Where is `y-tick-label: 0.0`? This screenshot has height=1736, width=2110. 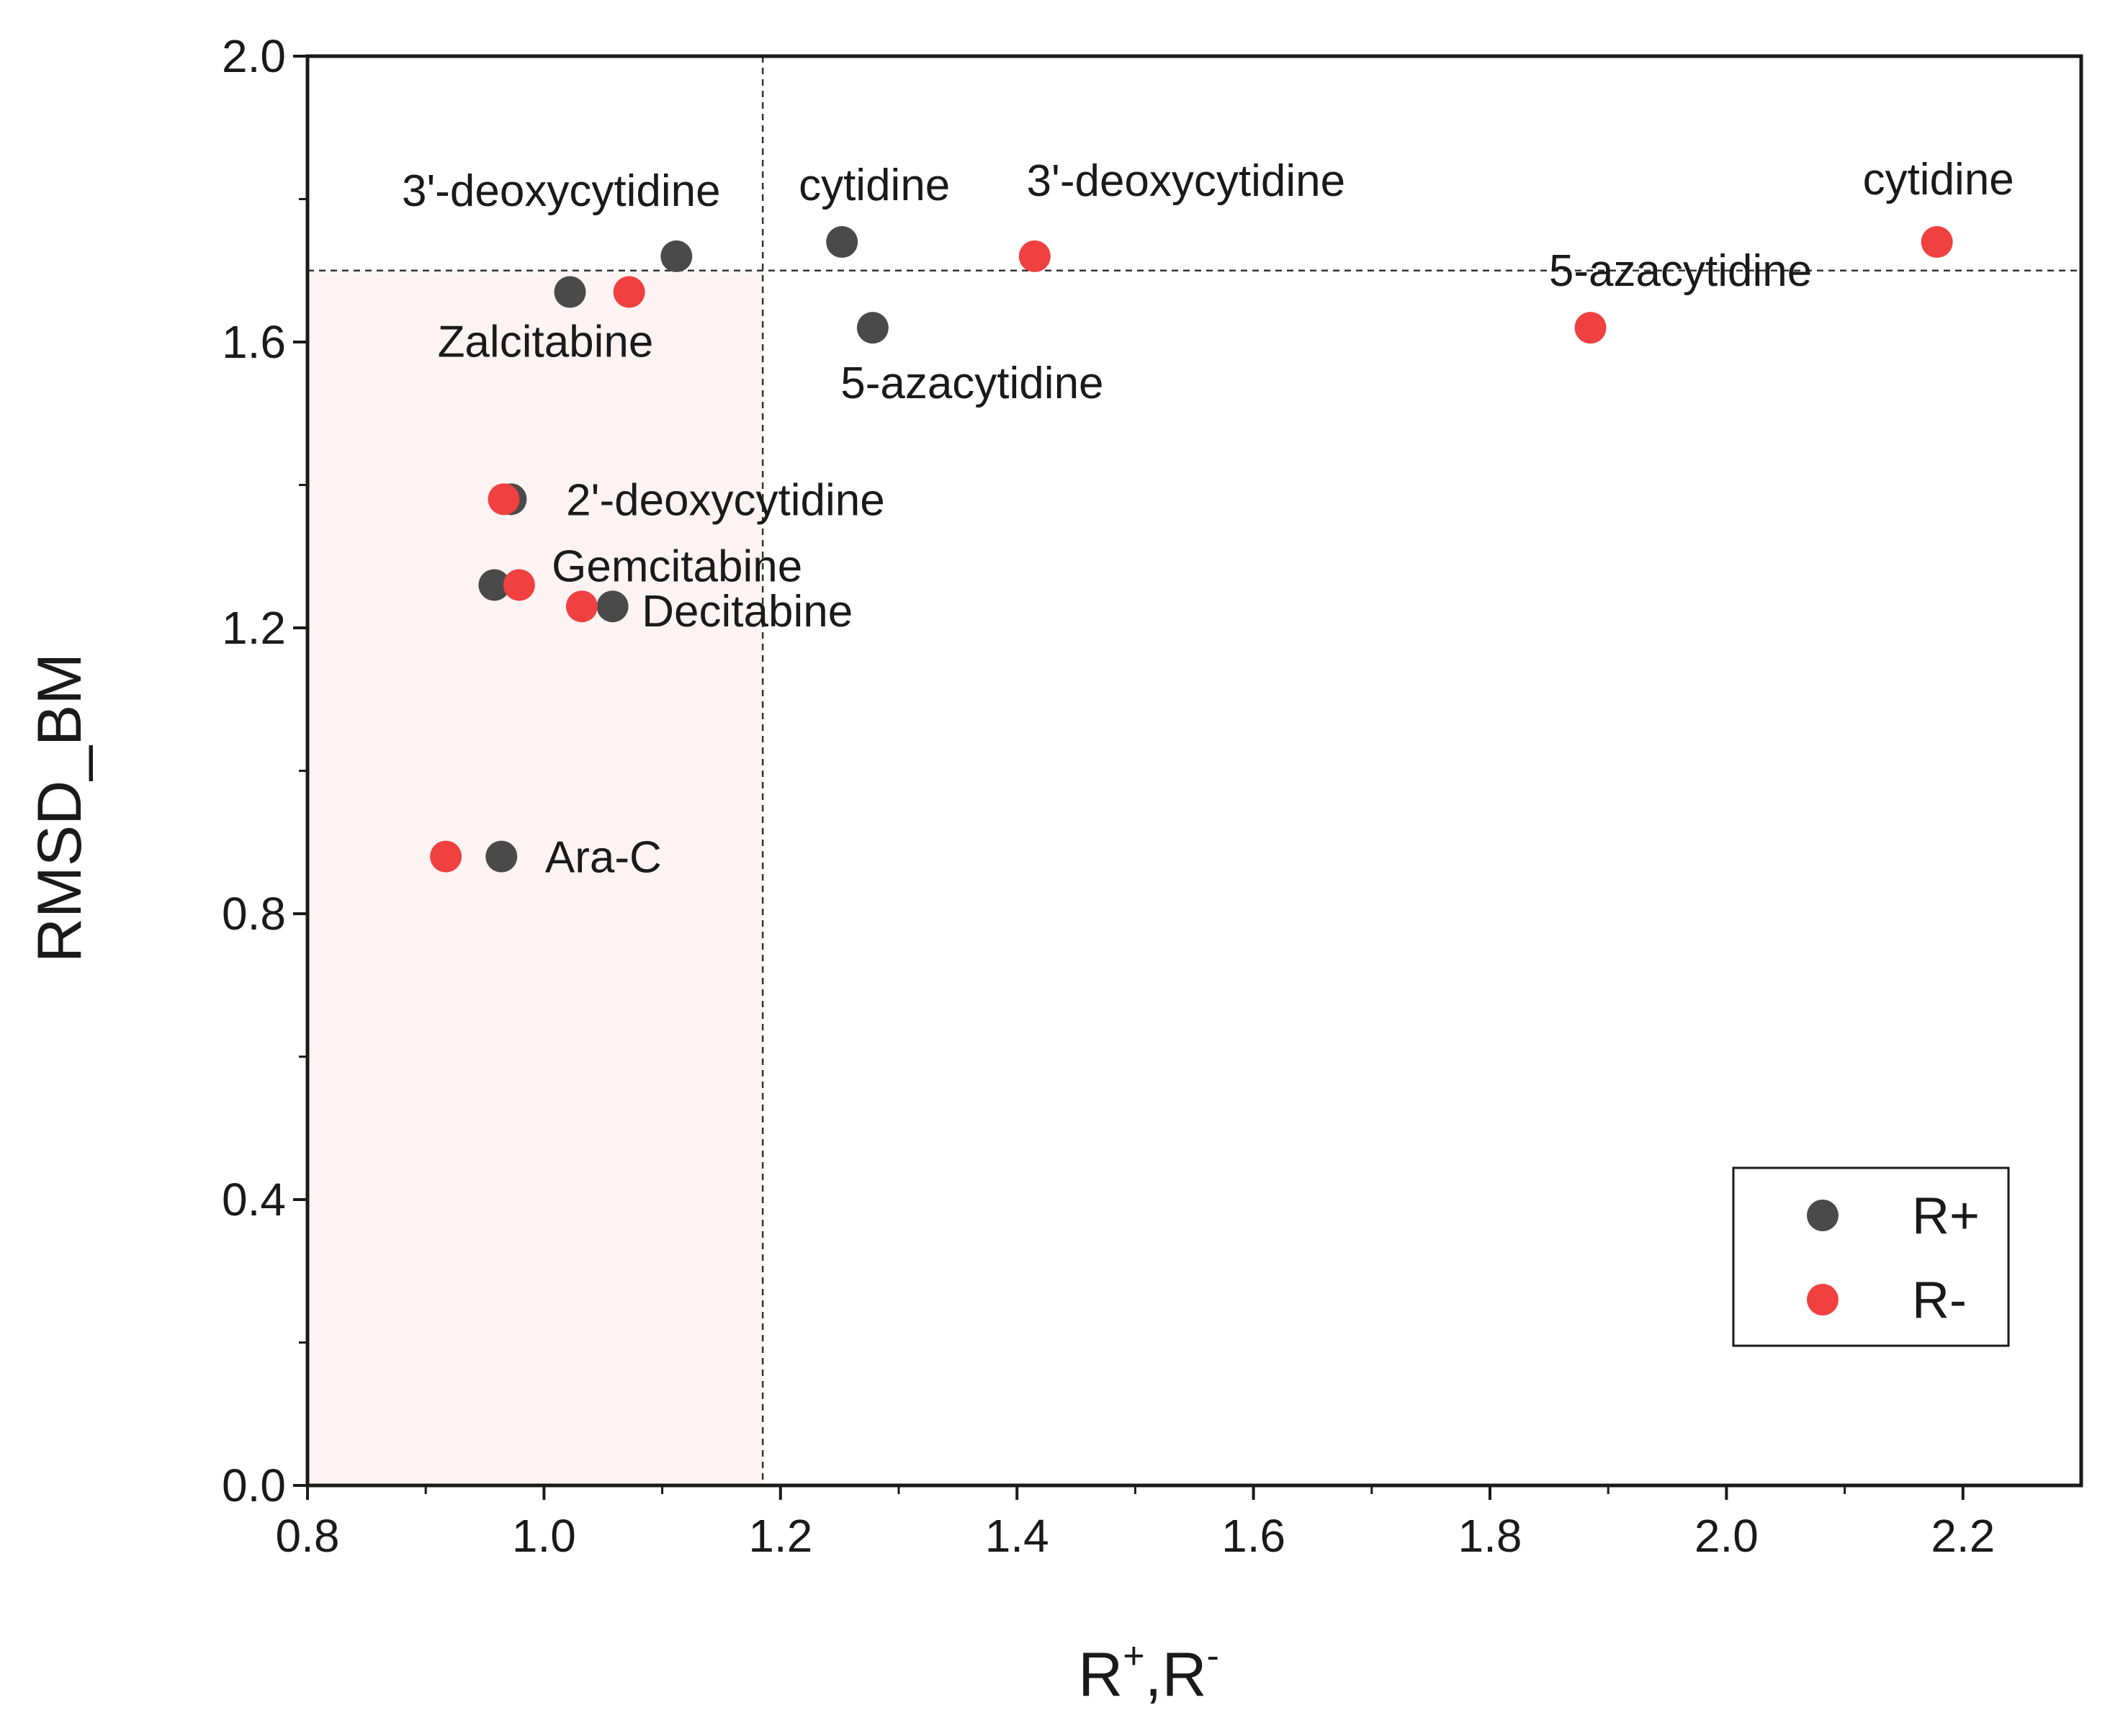
y-tick-label: 0.0 is located at coordinates (254, 1486).